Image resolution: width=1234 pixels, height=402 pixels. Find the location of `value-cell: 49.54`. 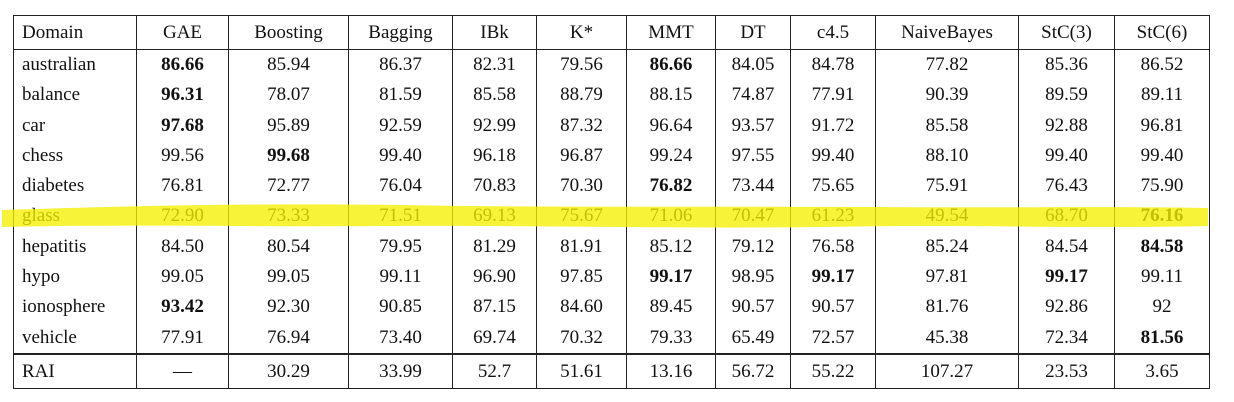

value-cell: 49.54 is located at coordinates (947, 216).